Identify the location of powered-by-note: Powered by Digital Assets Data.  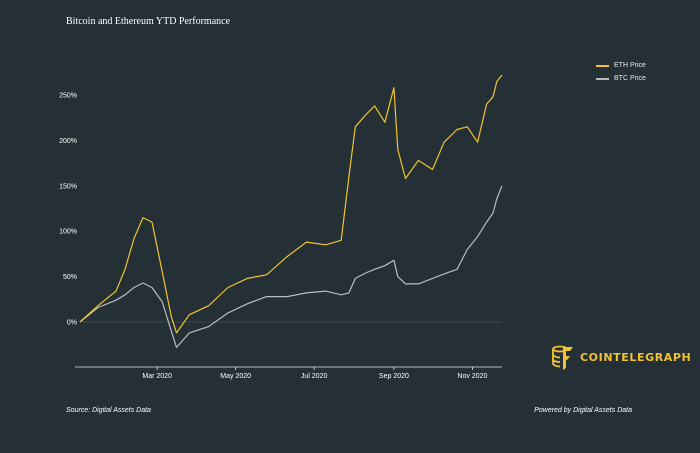
(583, 410).